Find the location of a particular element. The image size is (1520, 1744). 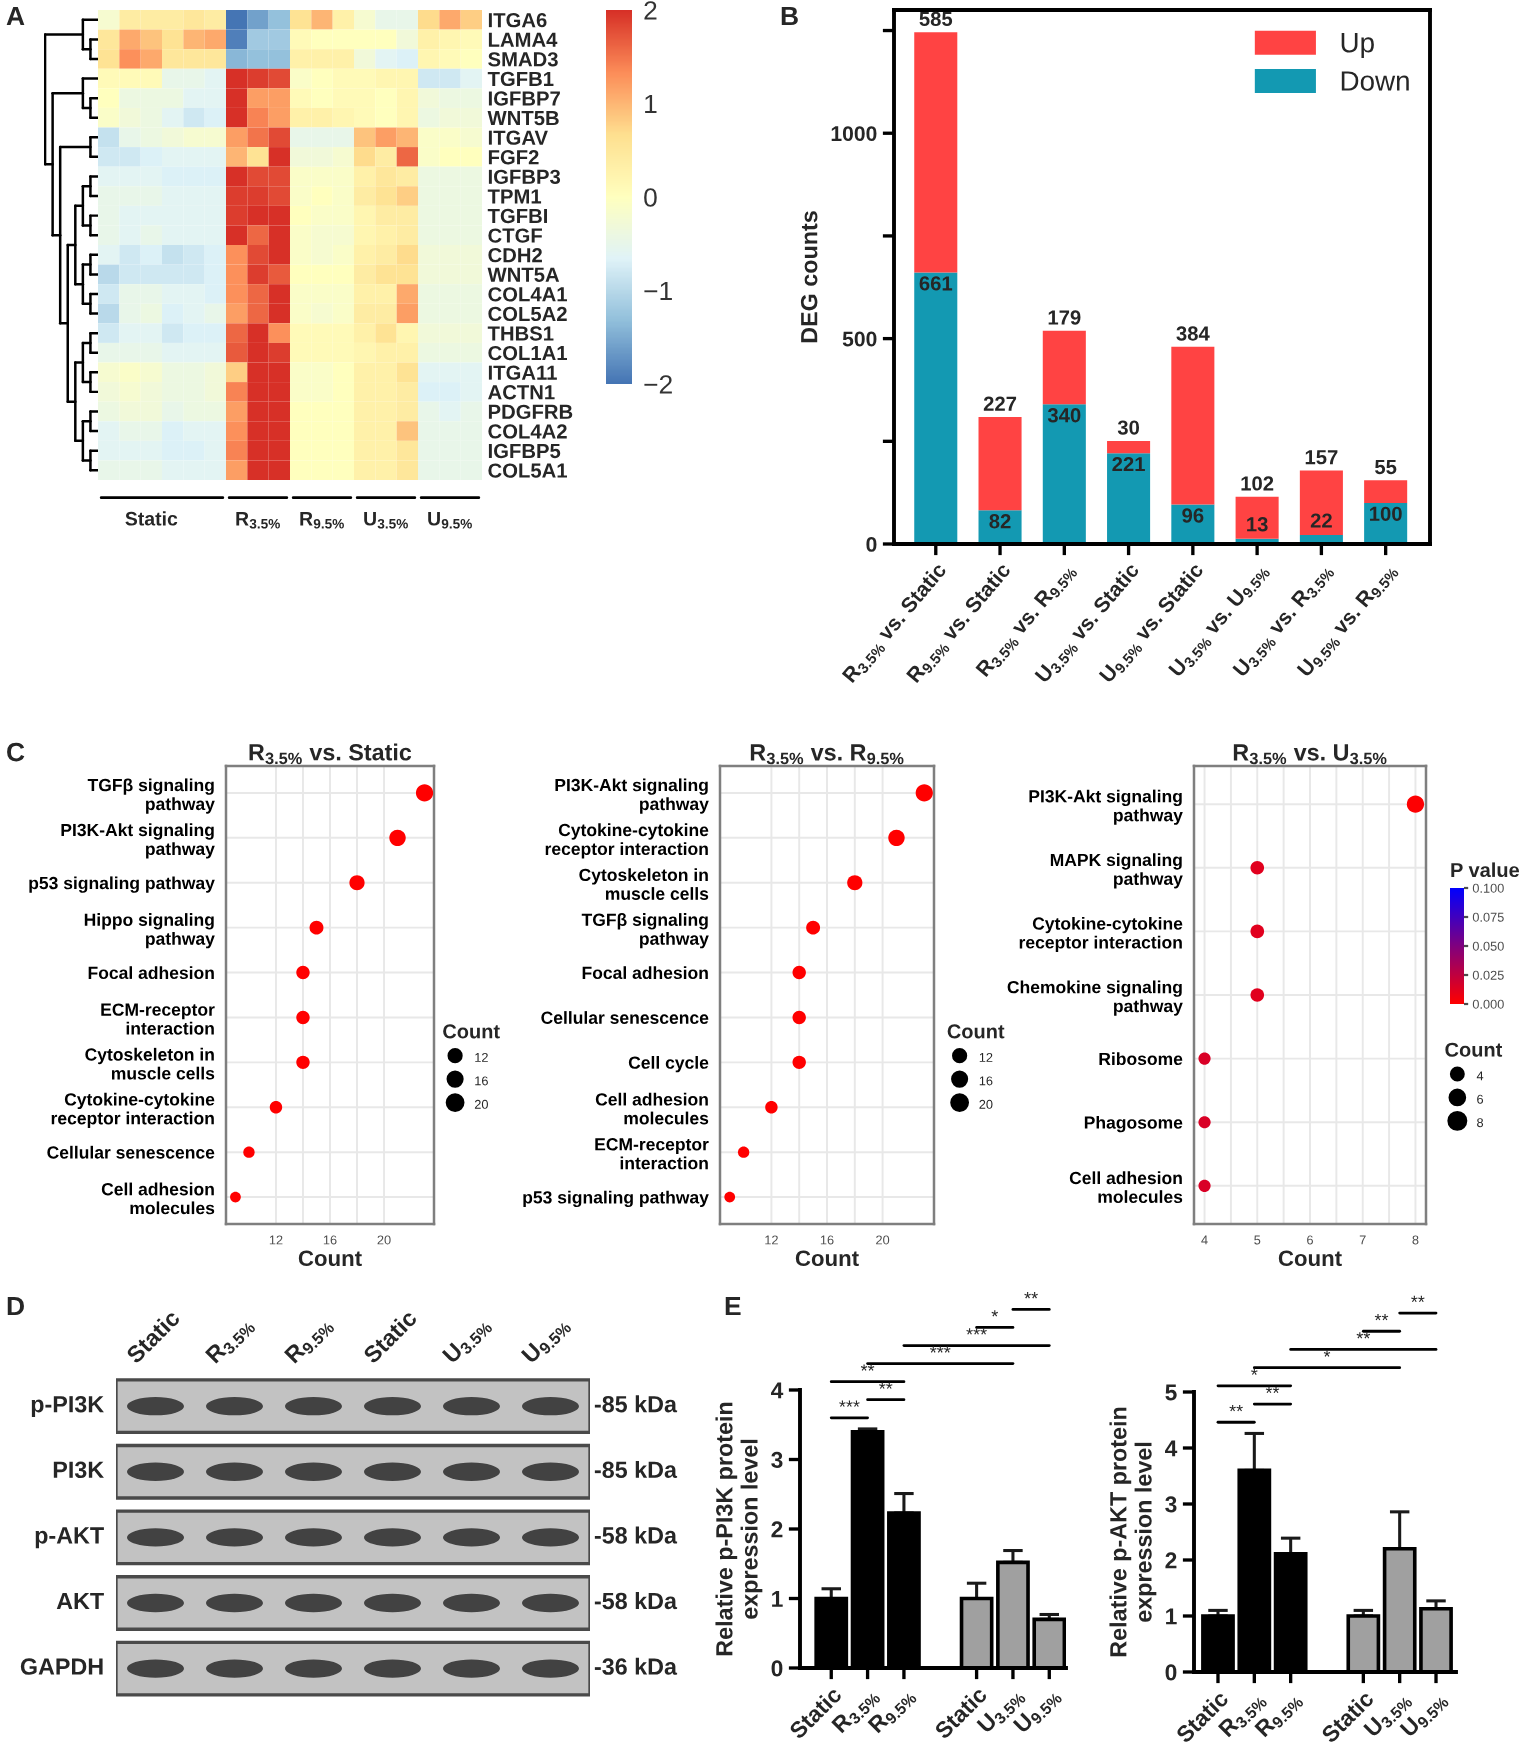

y-tick-label: COL4A1 is located at coordinates (527, 294).